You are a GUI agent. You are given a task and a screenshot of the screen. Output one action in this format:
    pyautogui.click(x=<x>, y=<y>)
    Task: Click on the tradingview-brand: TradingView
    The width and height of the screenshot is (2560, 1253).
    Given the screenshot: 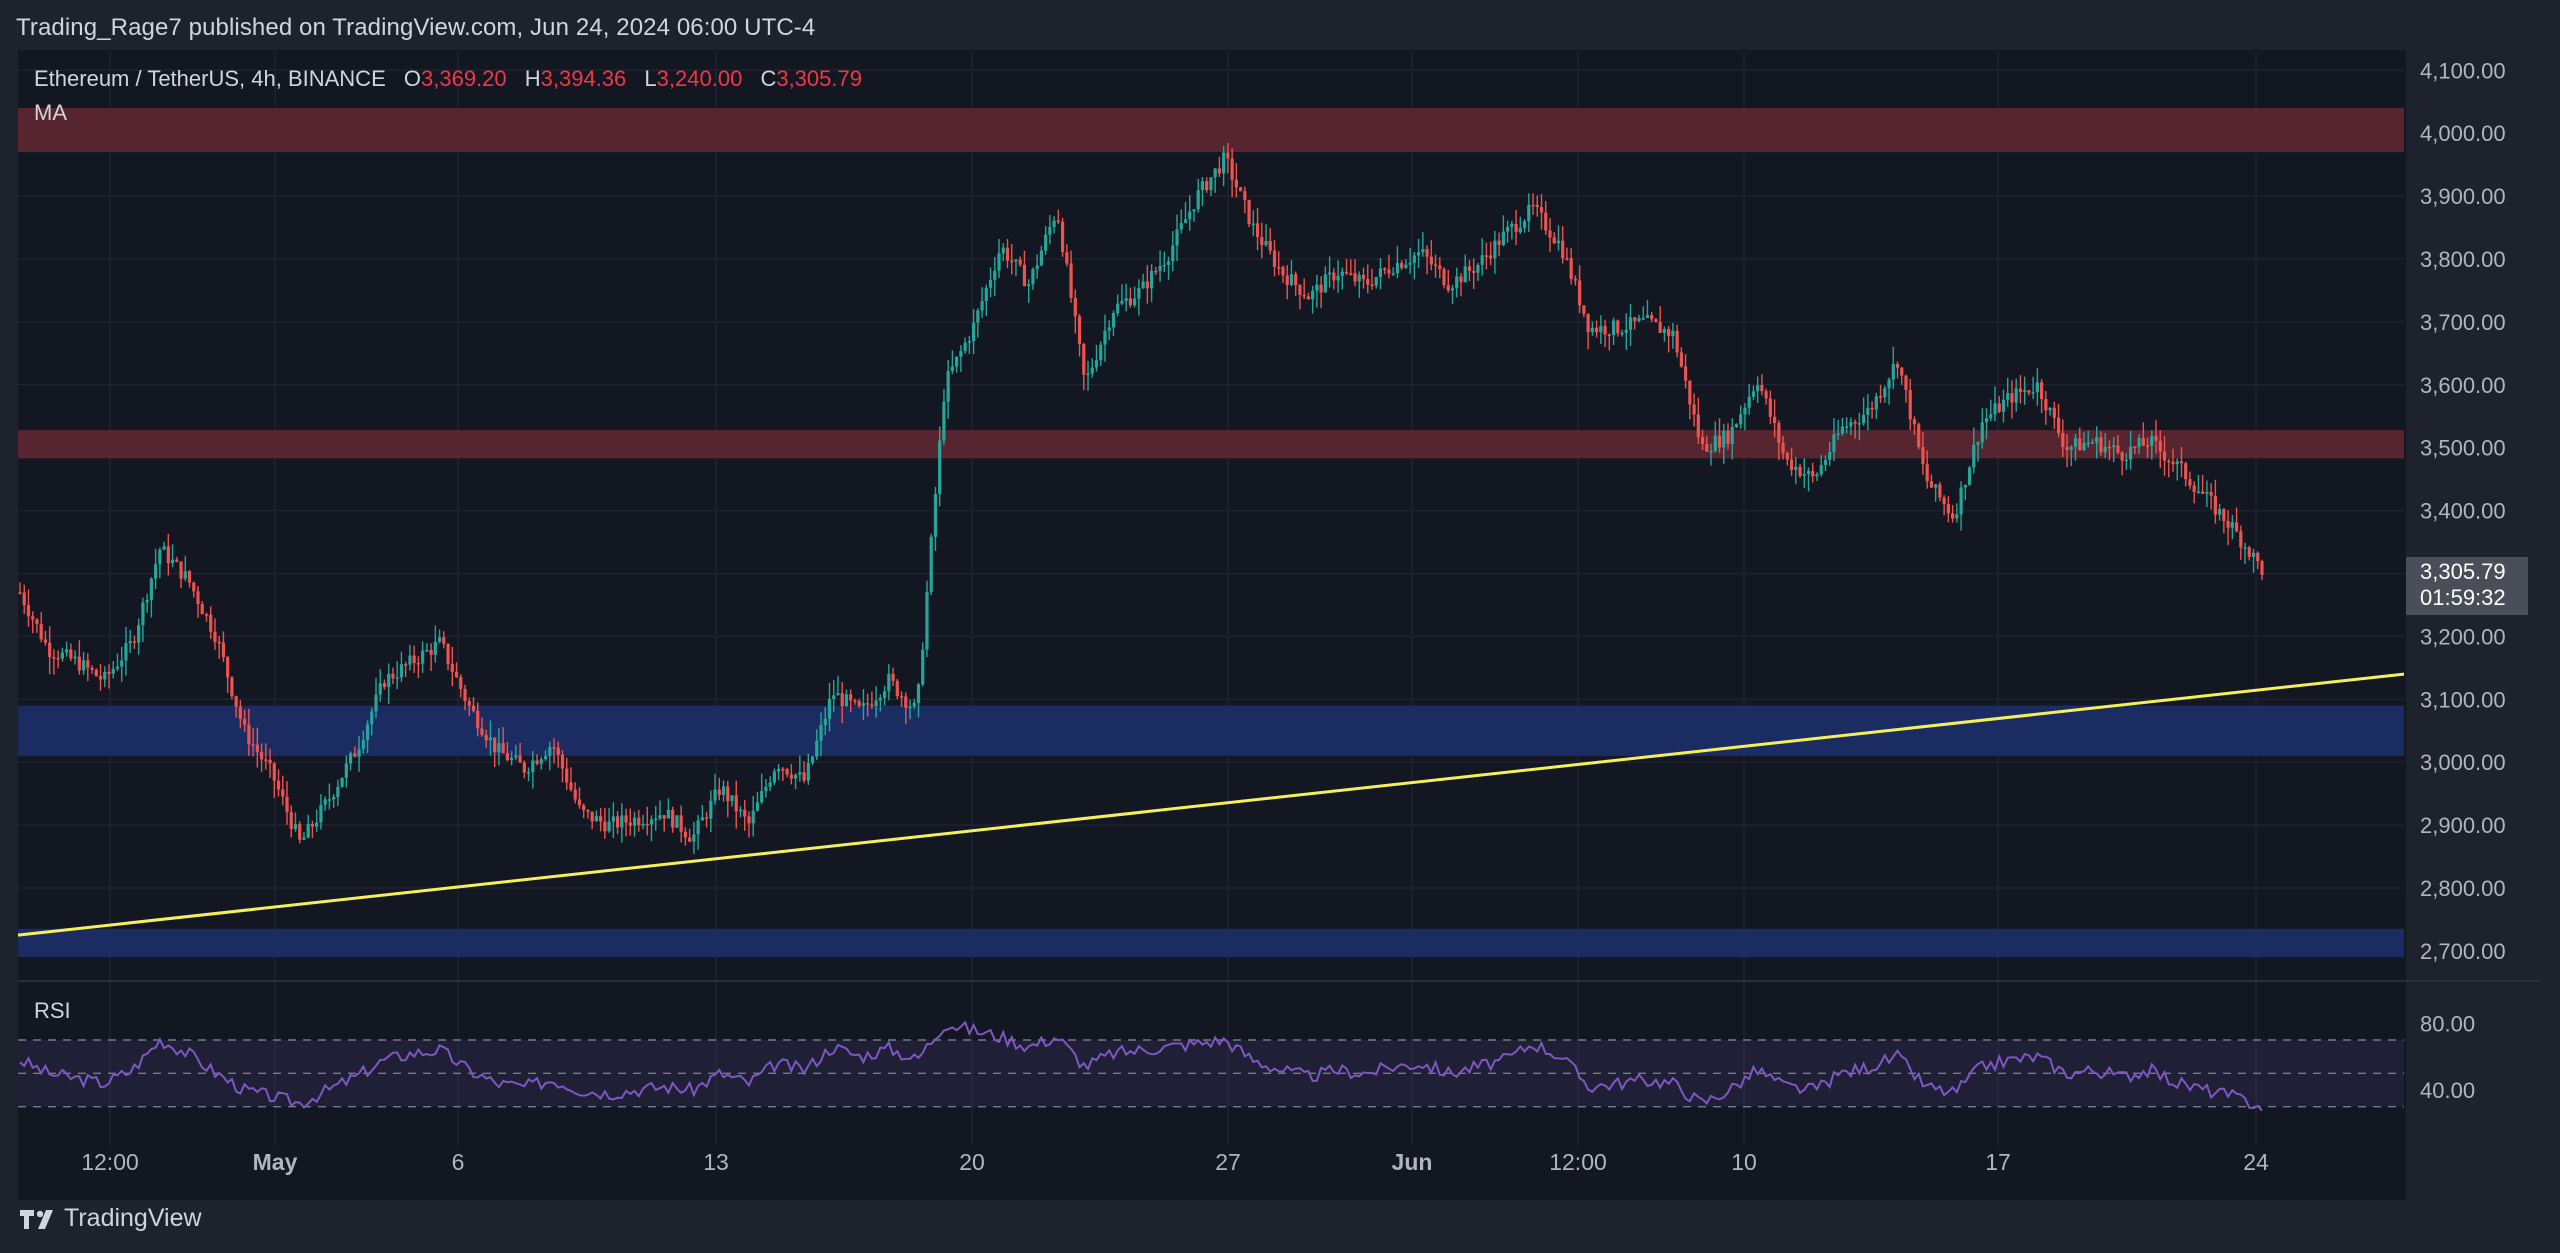 What is the action you would take?
    pyautogui.click(x=110, y=1218)
    